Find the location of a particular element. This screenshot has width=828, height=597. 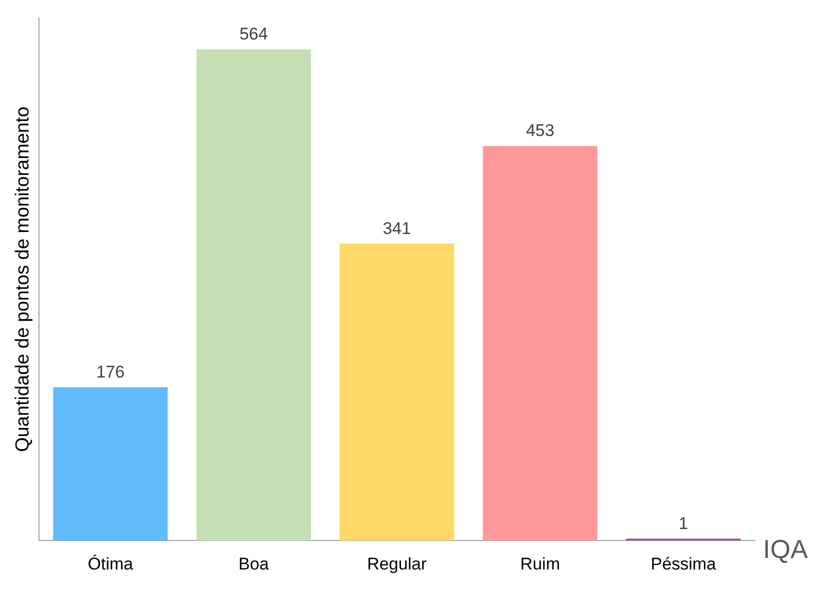

data-label: 564 is located at coordinates (253, 34).